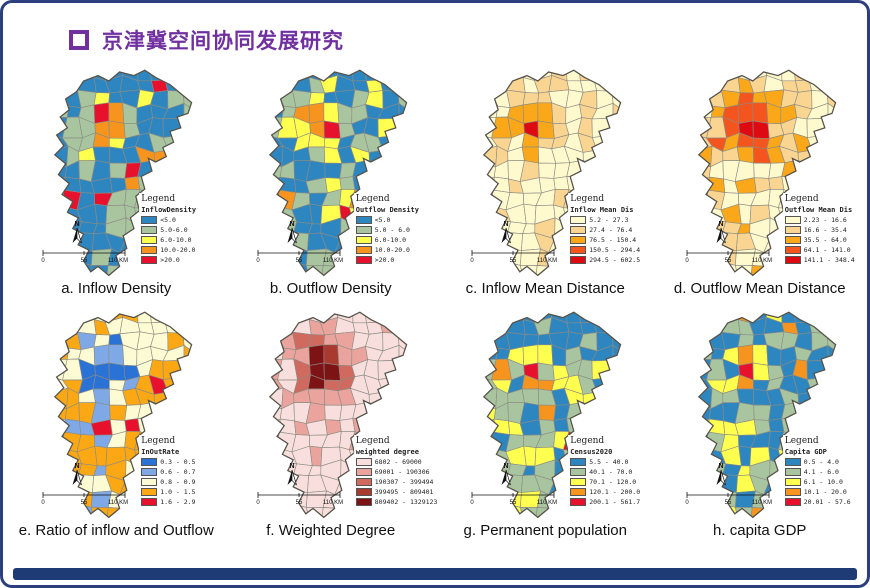  I want to click on legend-class-label: 6.0-10.0, so click(176, 240).